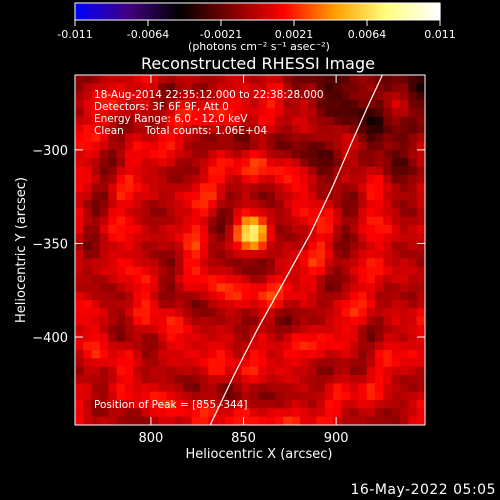  Describe the element at coordinates (243, 438) in the screenshot. I see `x-tick-label: 850` at that location.